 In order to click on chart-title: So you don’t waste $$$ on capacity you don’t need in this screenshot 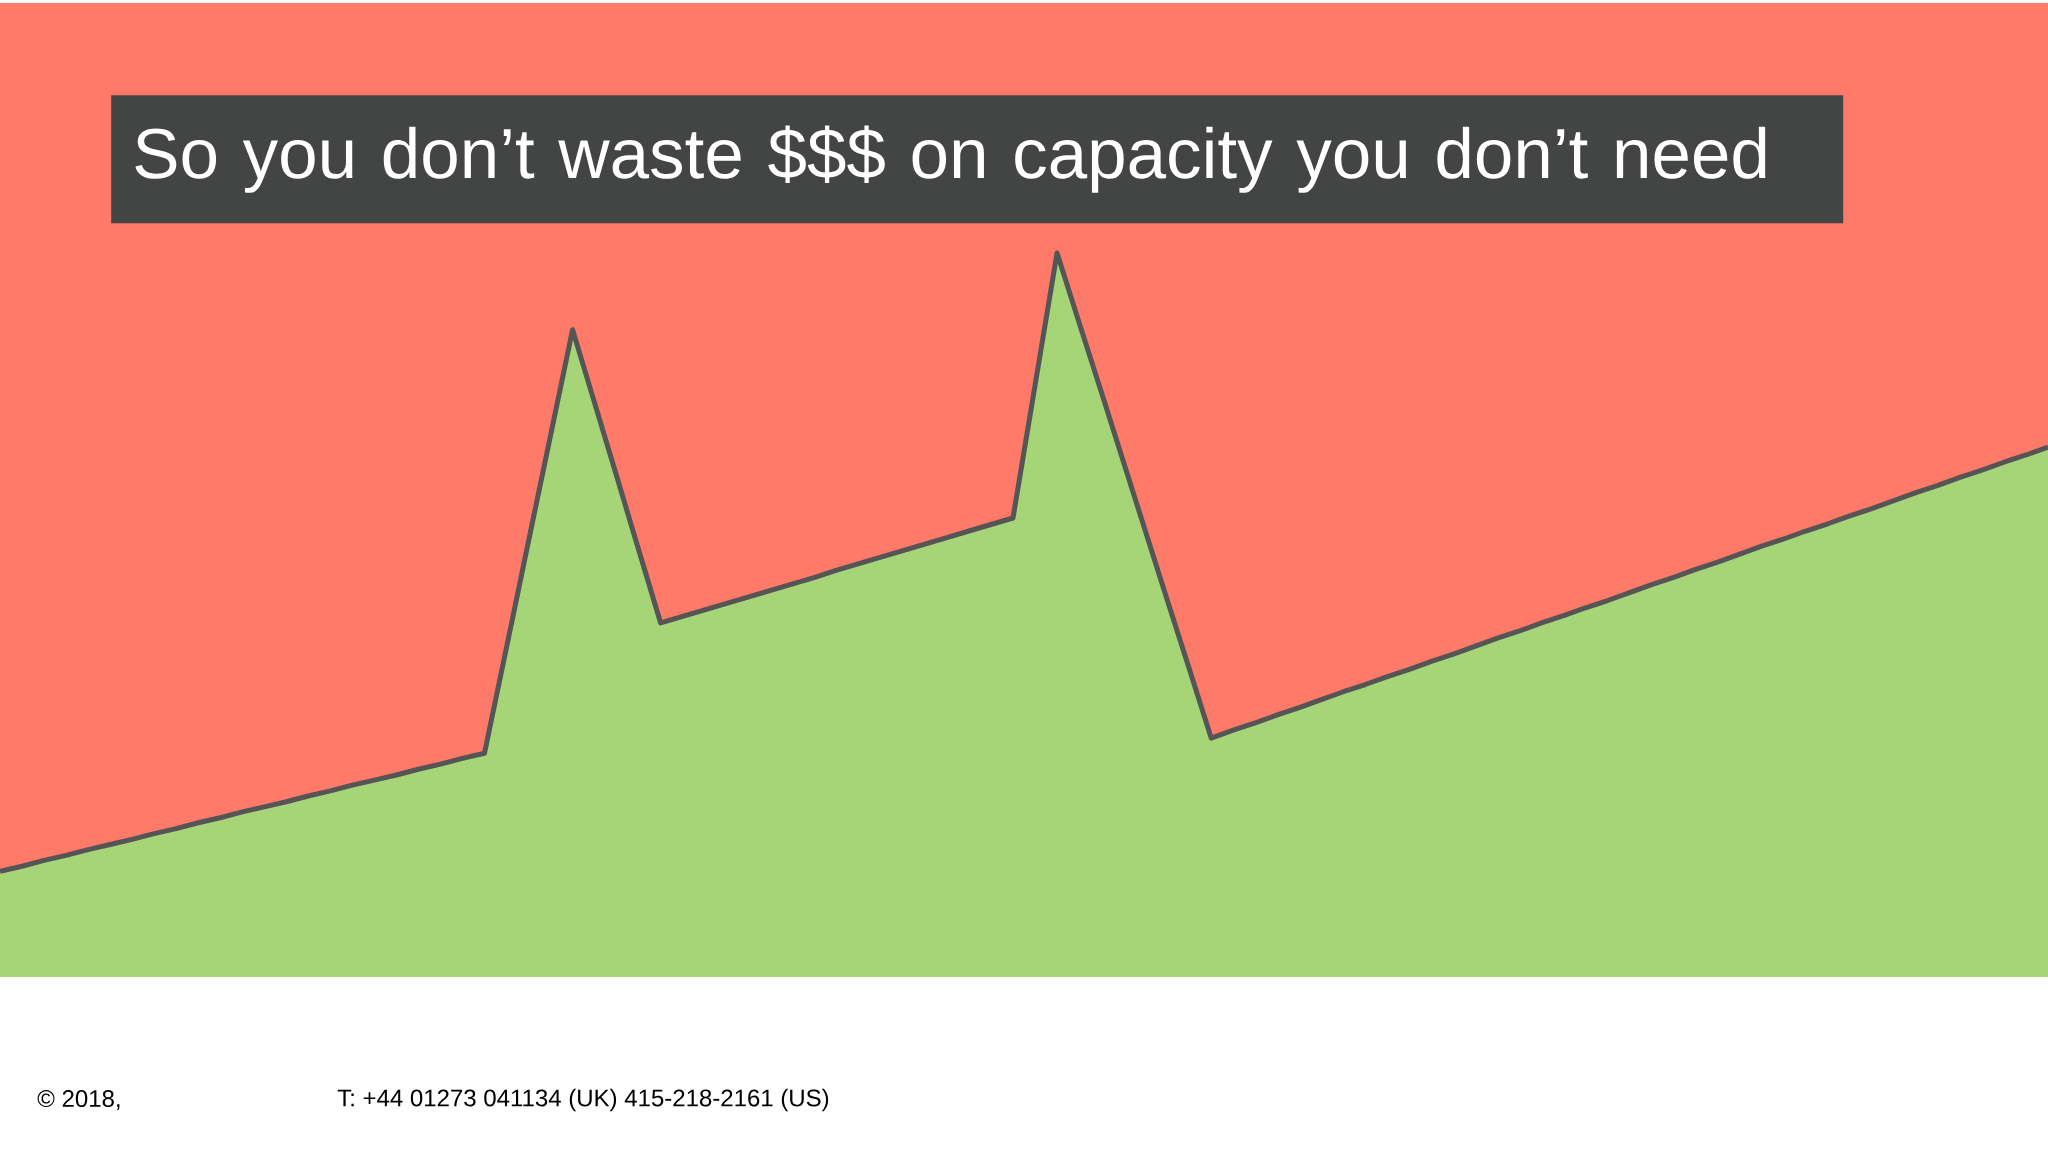, I will do `click(950, 159)`.